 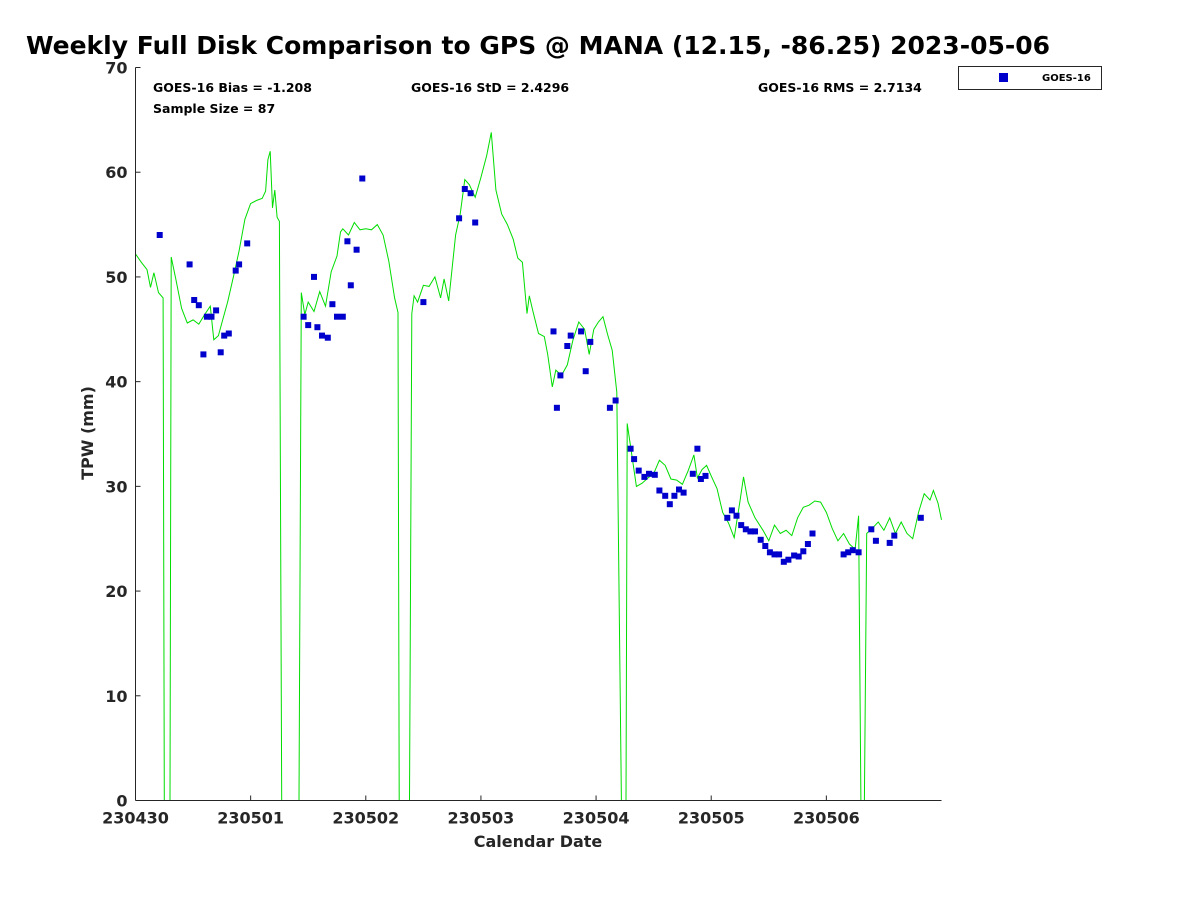 I want to click on y-tick-label: 40, so click(x=116, y=382).